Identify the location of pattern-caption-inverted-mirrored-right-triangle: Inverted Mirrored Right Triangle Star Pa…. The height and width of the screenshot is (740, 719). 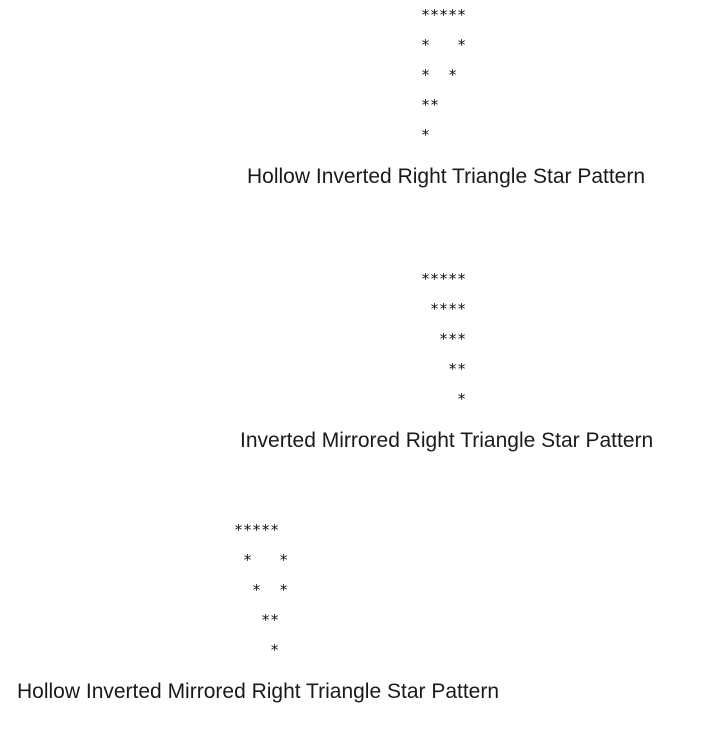
(447, 440).